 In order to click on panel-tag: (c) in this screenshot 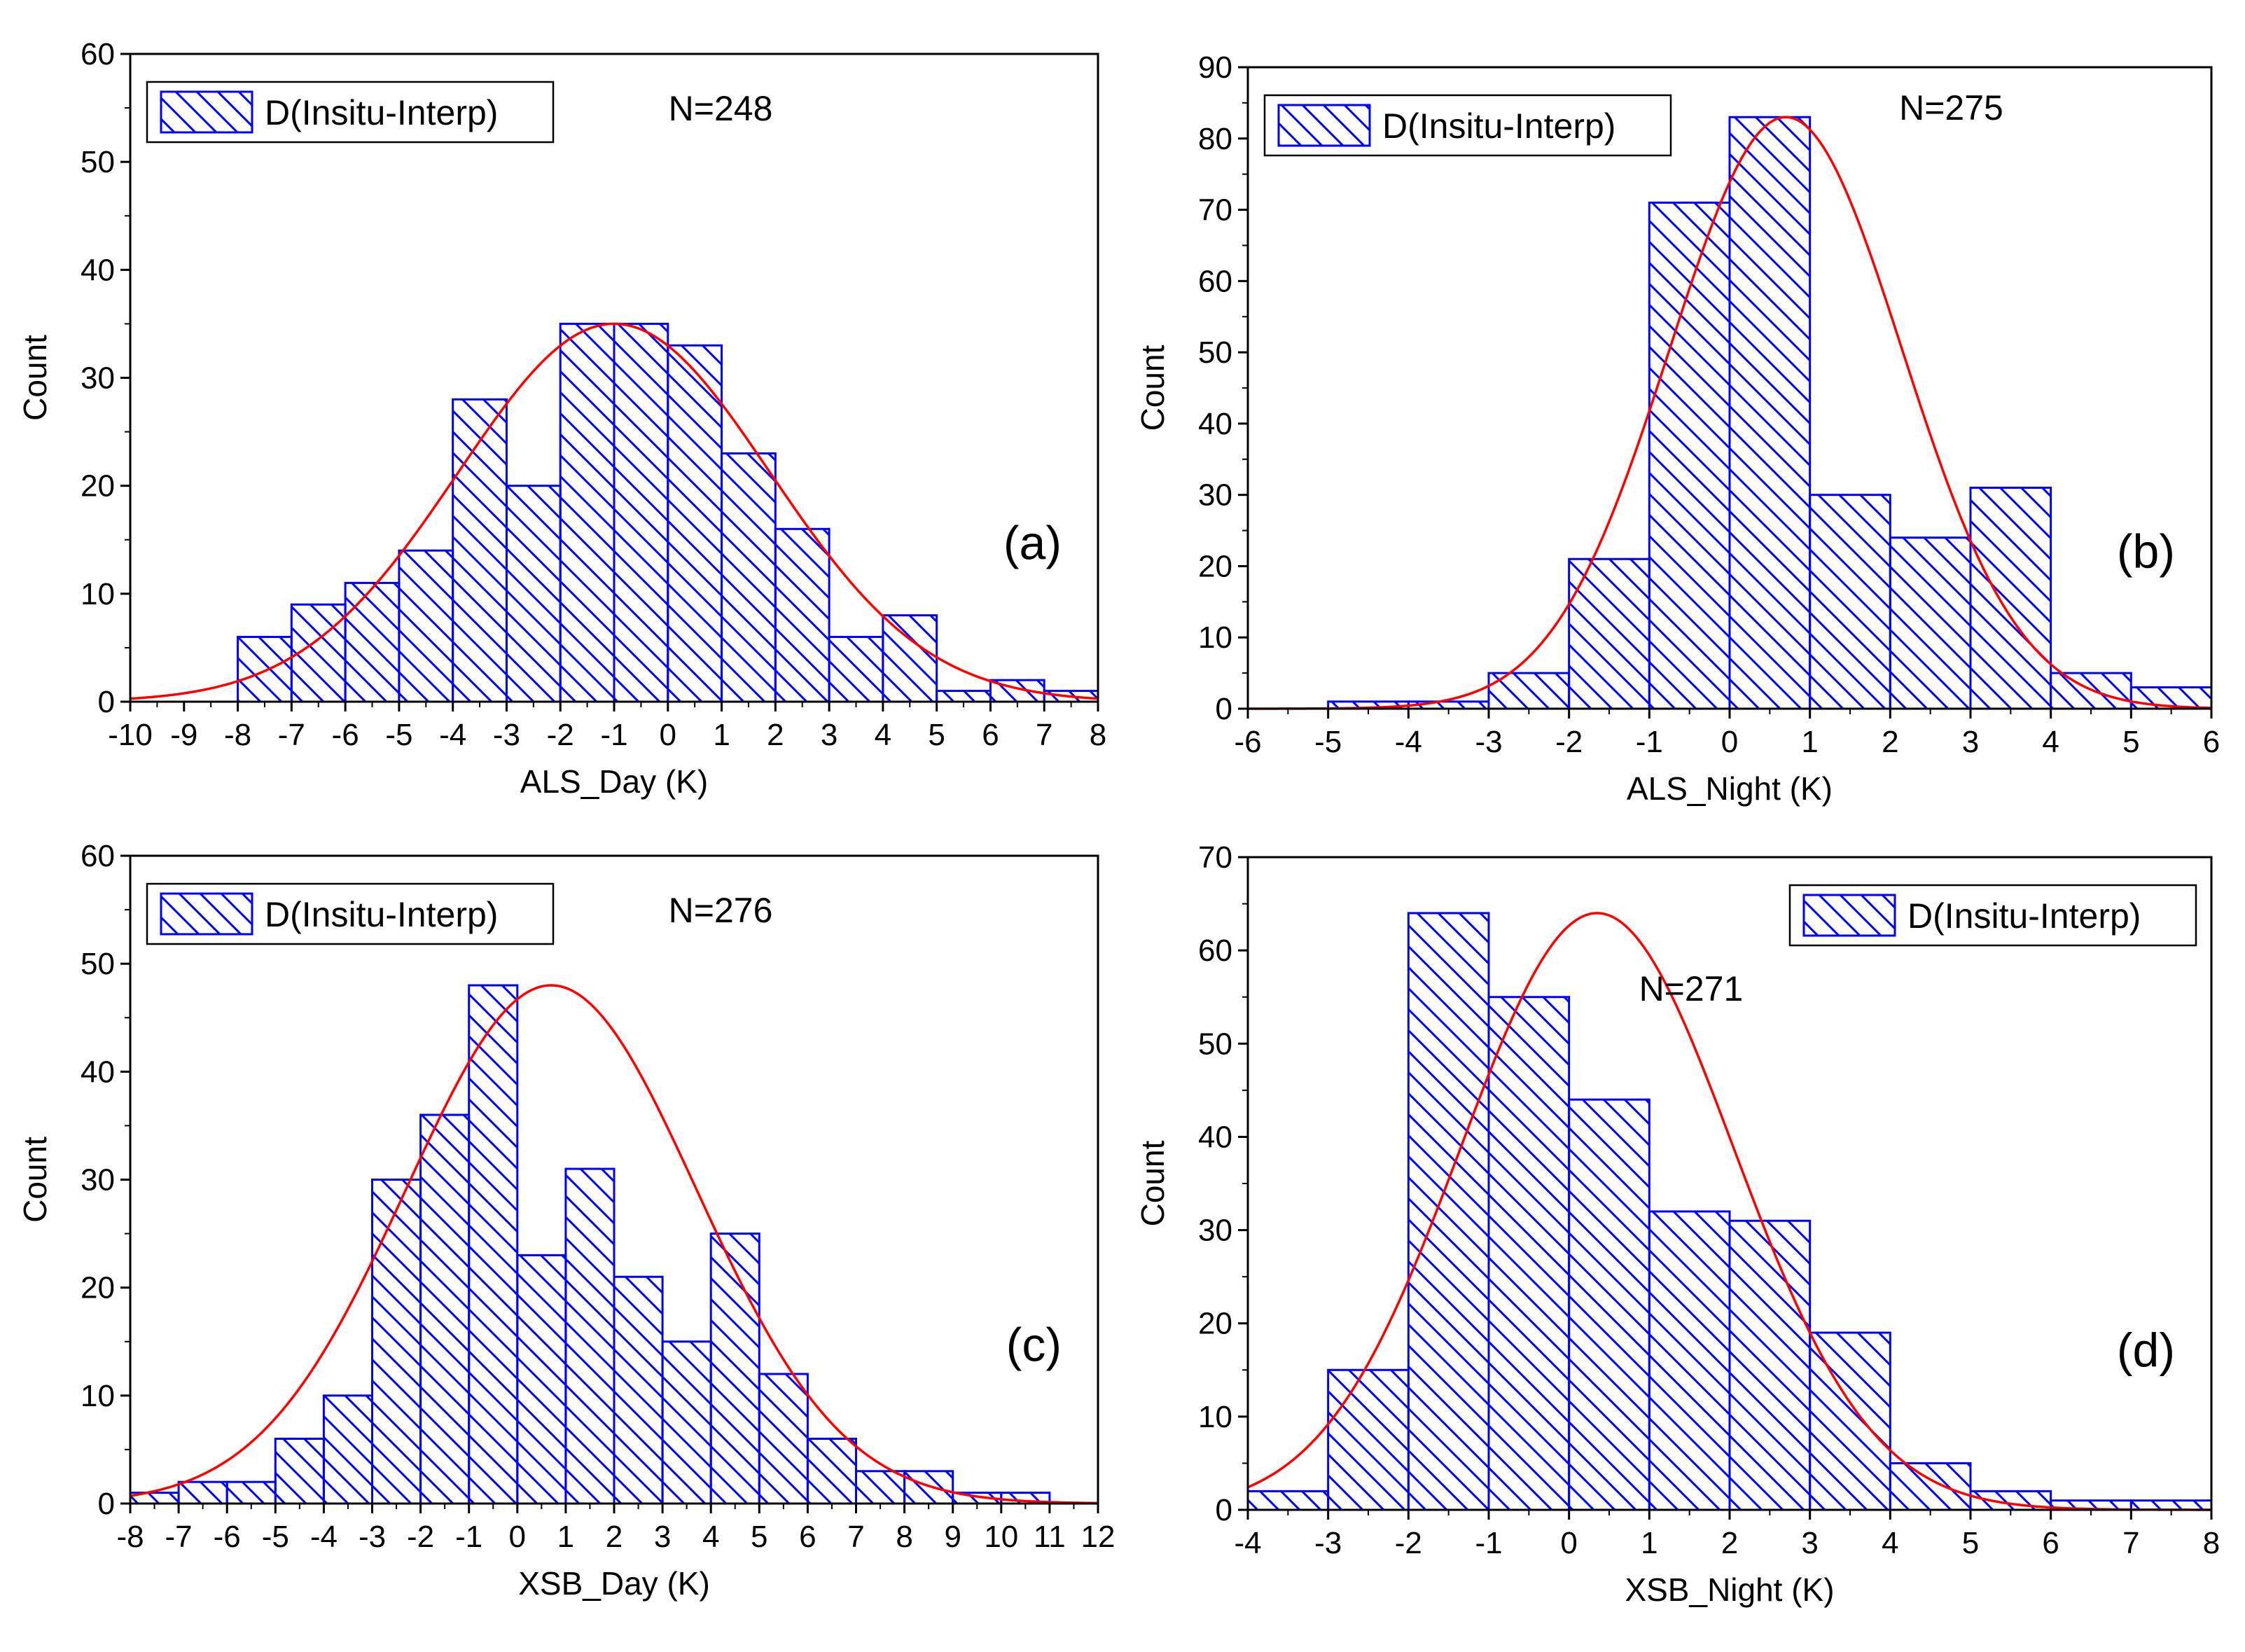, I will do `click(1034, 1345)`.